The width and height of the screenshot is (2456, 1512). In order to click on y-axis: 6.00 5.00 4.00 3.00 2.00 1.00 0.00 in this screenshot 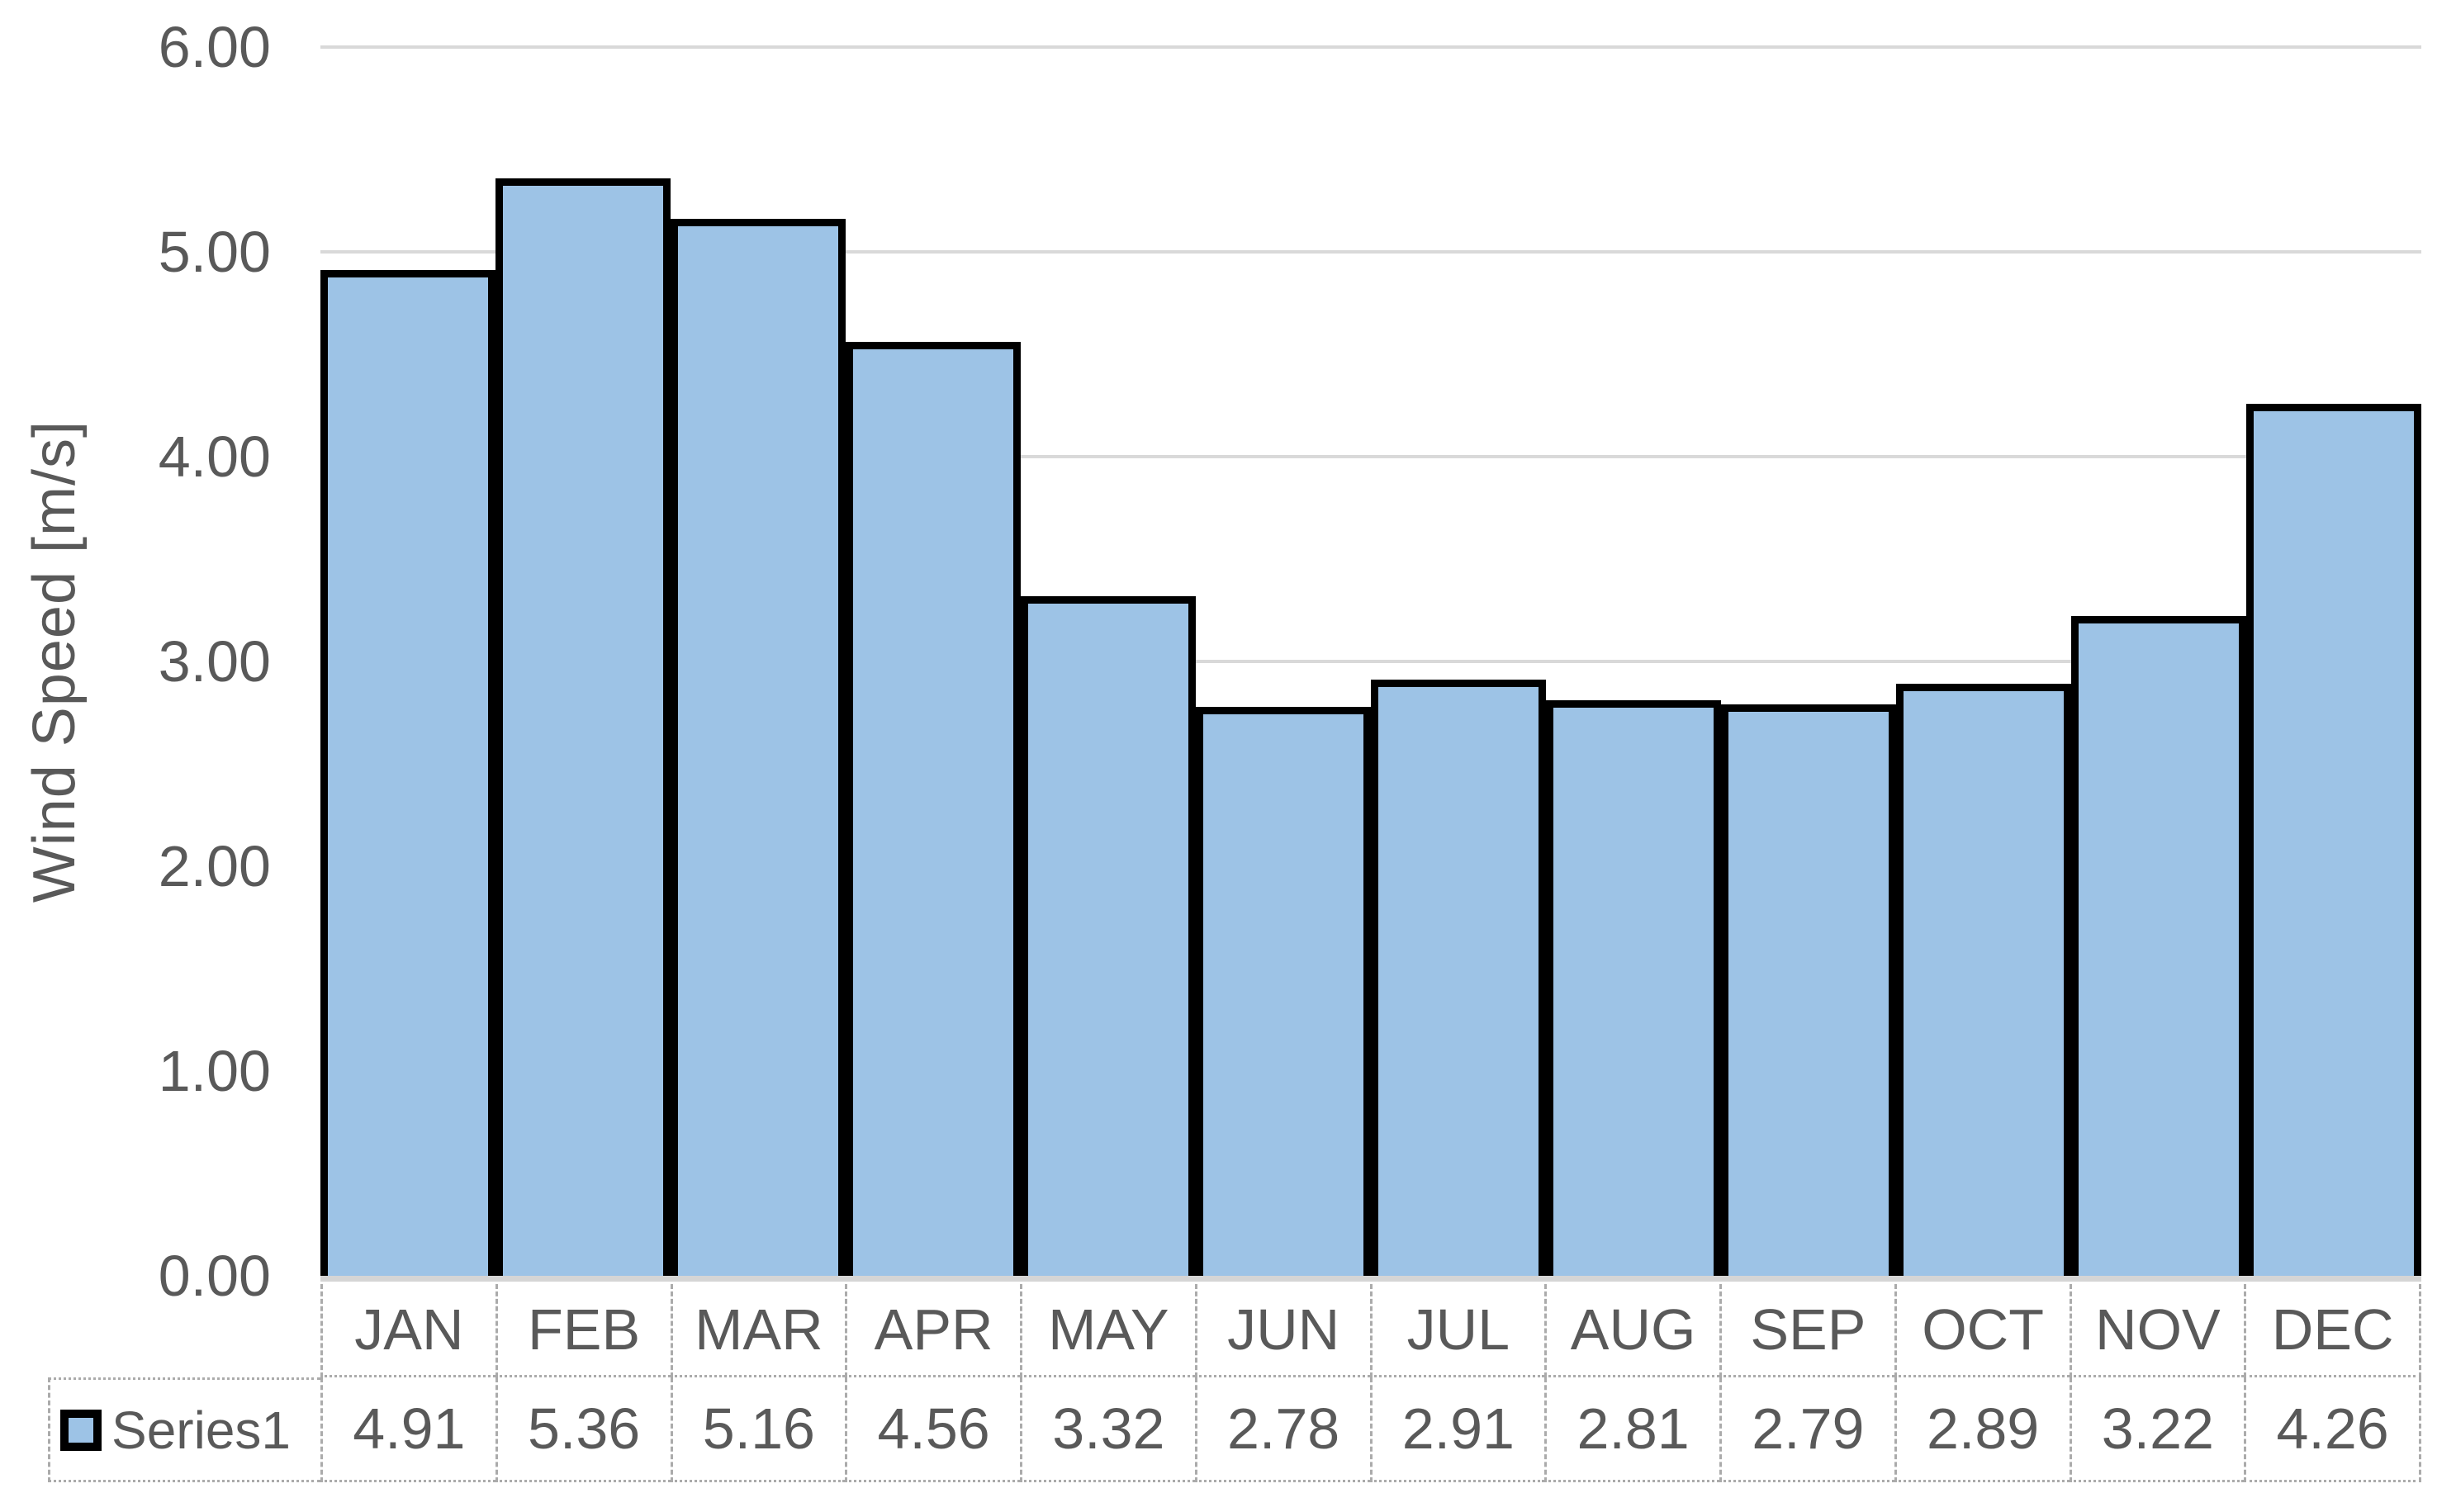, I will do `click(138, 661)`.